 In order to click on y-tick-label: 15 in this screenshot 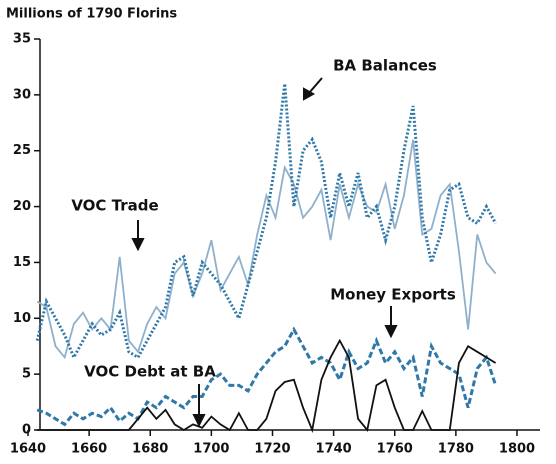, I will do `click(22, 262)`.